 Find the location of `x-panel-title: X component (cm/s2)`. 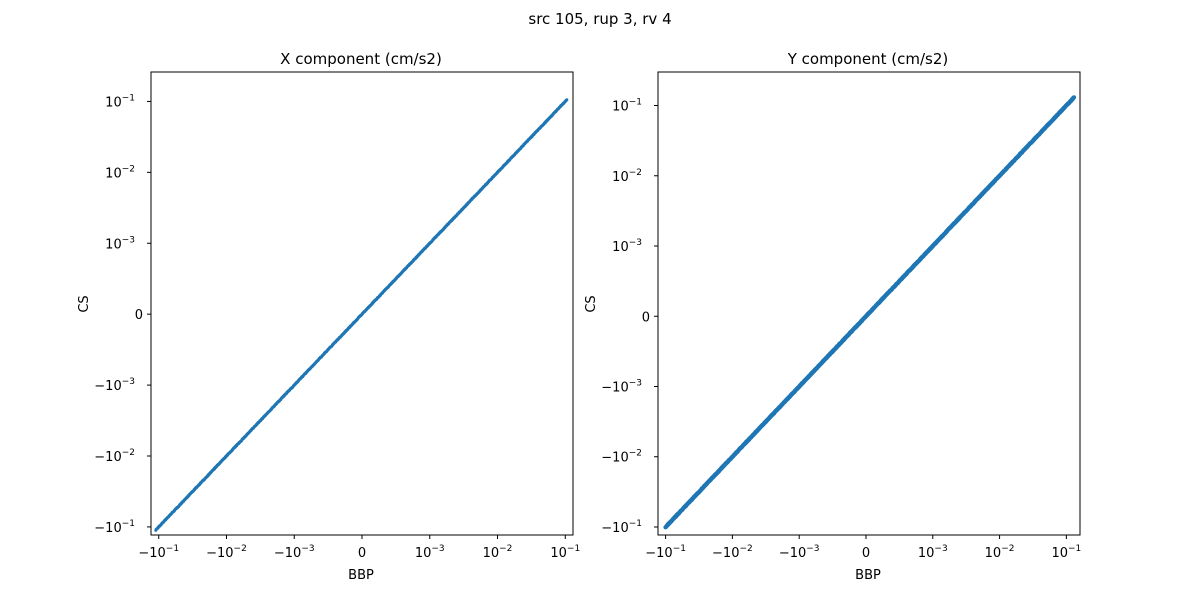

x-panel-title: X component (cm/s2) is located at coordinates (361, 59).